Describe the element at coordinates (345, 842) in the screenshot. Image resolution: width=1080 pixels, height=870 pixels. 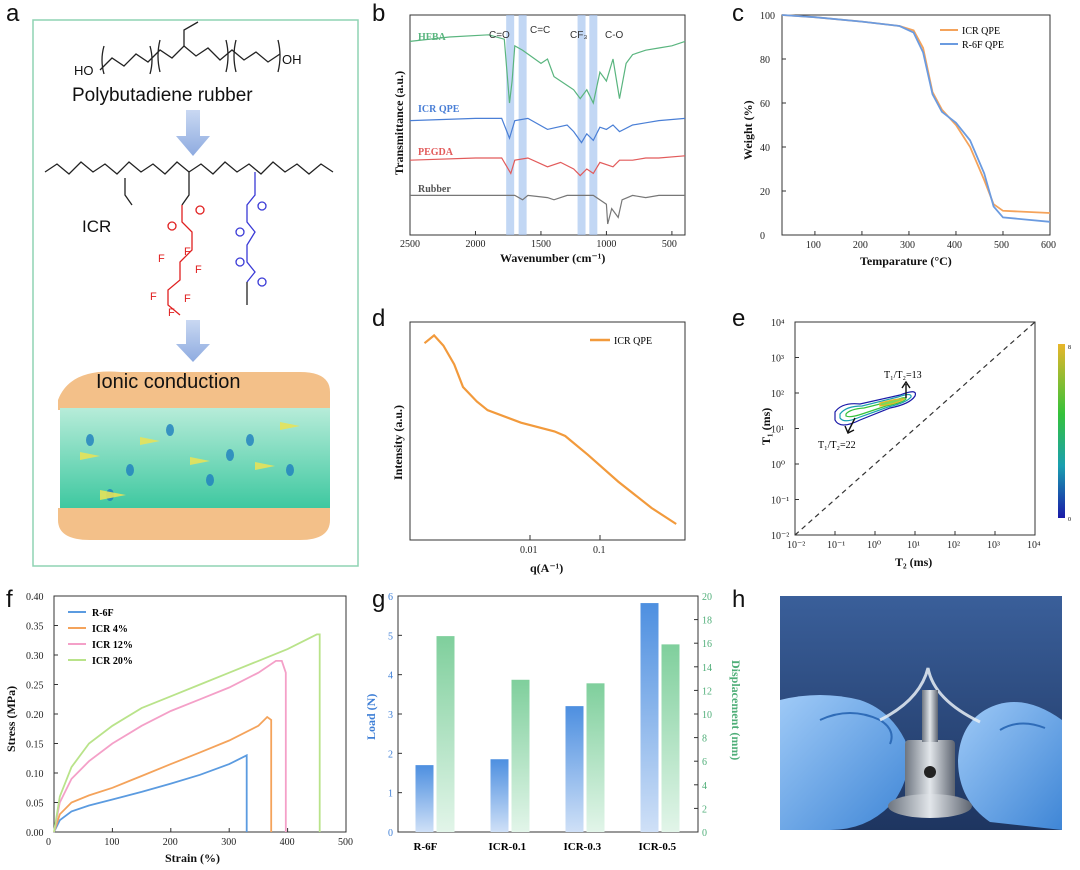
I see `f-xtick-500: 500` at that location.